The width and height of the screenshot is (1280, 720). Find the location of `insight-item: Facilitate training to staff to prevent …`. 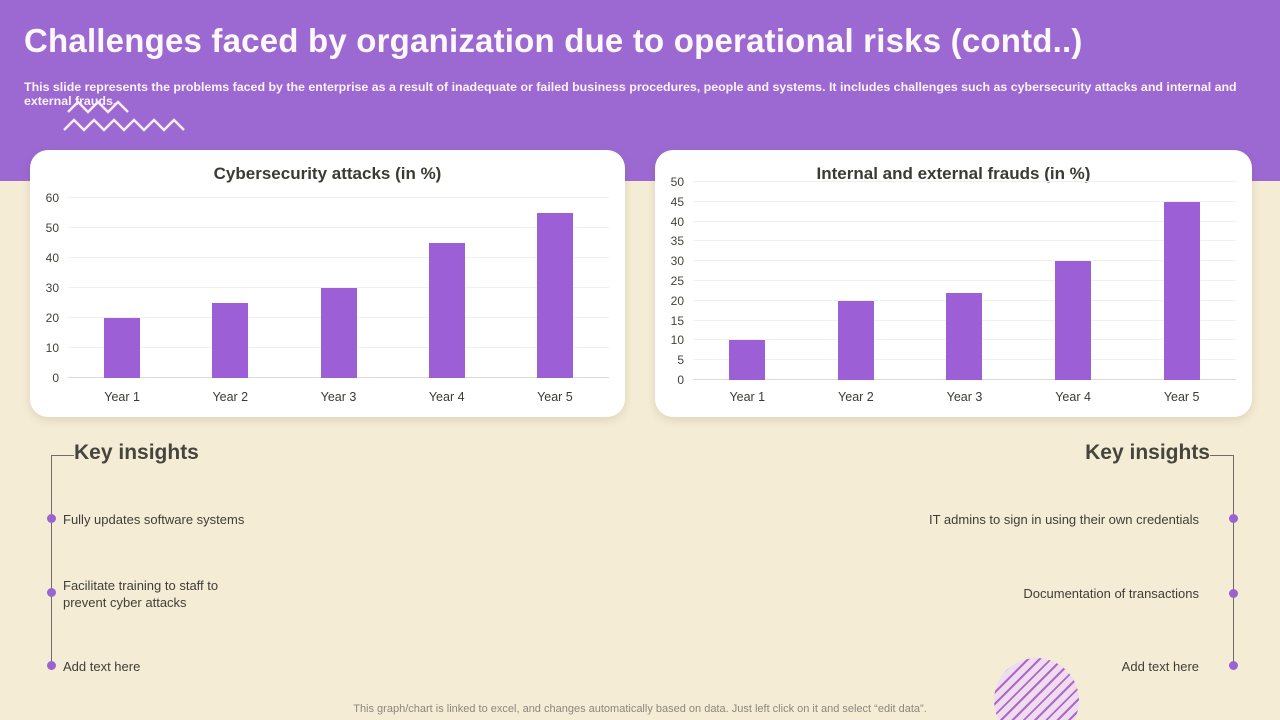

insight-item: Facilitate training to staff to prevent … is located at coordinates (141, 594).